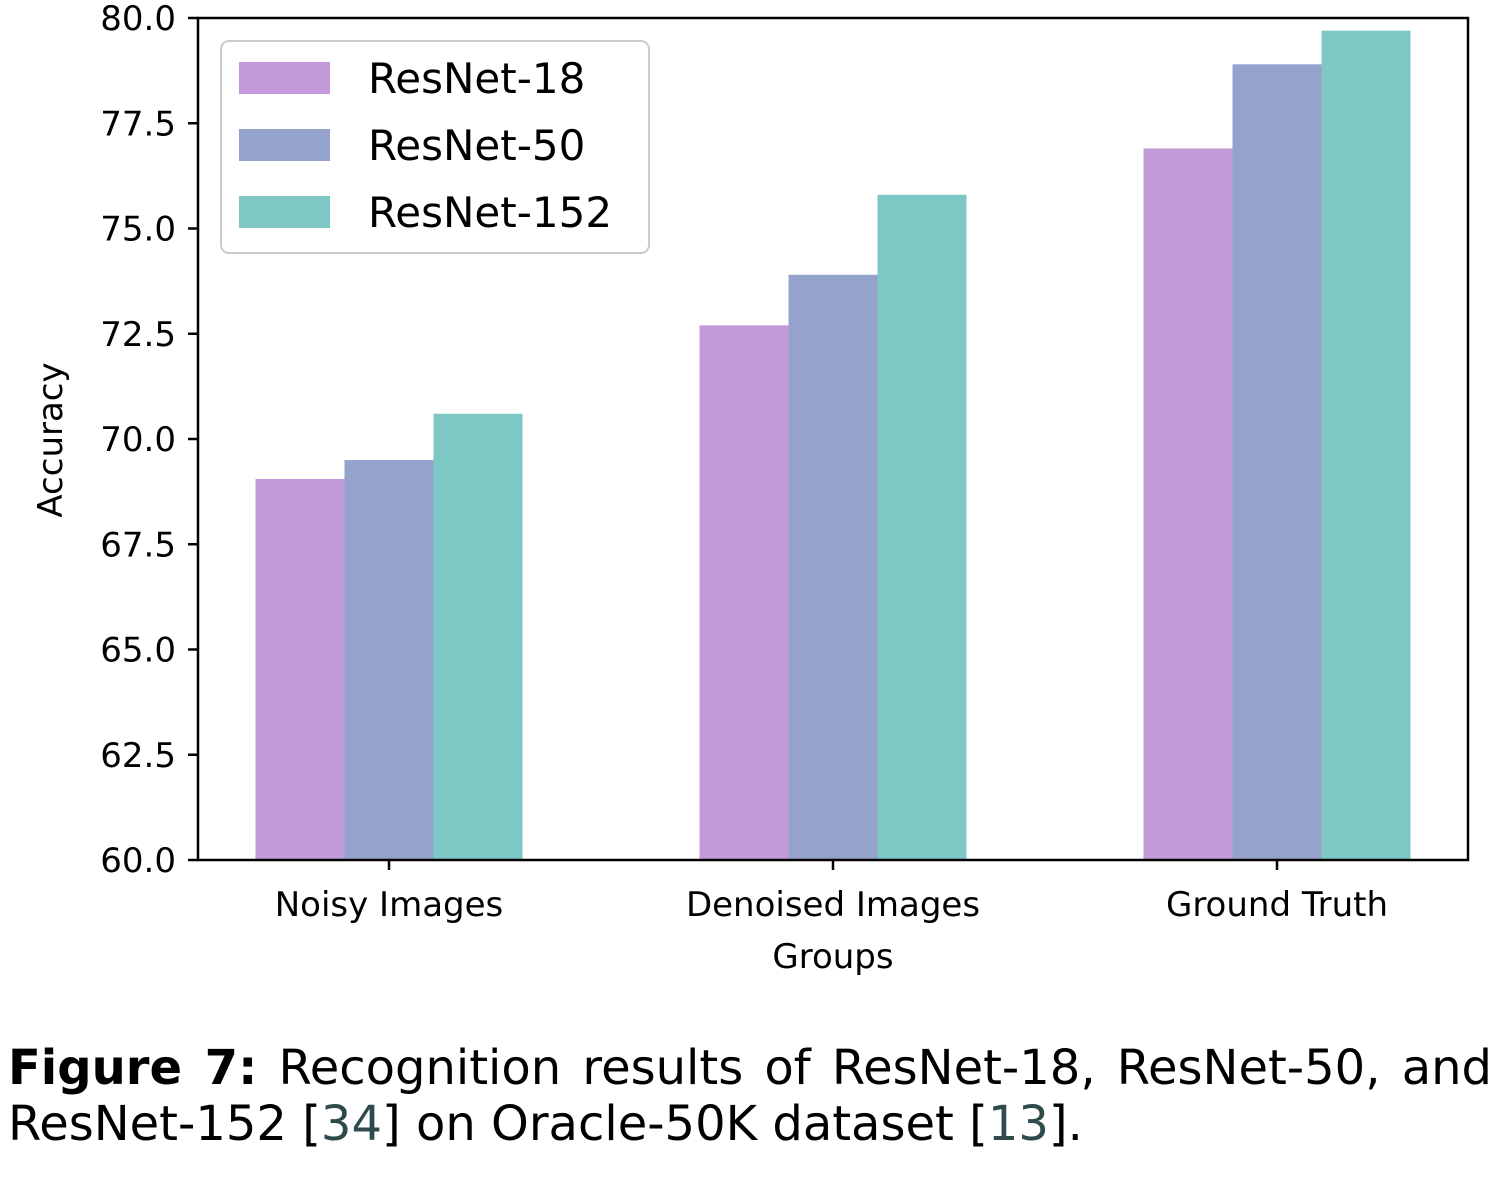 Image resolution: width=1500 pixels, height=1178 pixels. I want to click on x-axis-ticks: Noisy Images Denoised Images Ground Truth, so click(831, 892).